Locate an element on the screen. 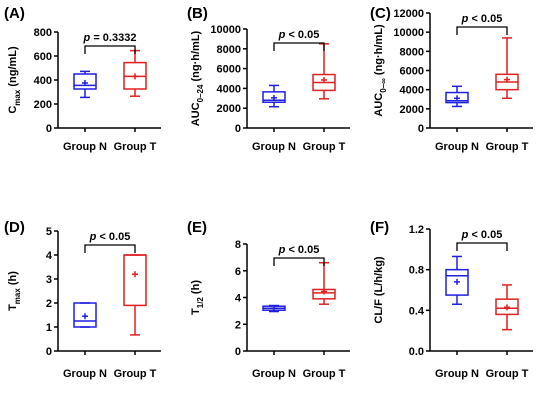 This screenshot has height=401, width=550. y-axis-label: CL/F (L/h/kg) is located at coordinates (379, 290).